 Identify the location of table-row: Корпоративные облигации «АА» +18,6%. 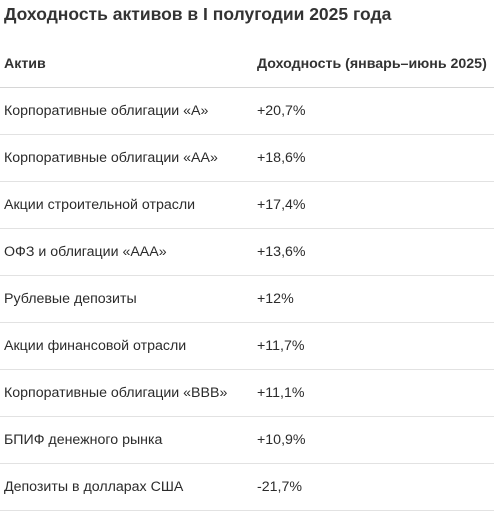
(247, 158).